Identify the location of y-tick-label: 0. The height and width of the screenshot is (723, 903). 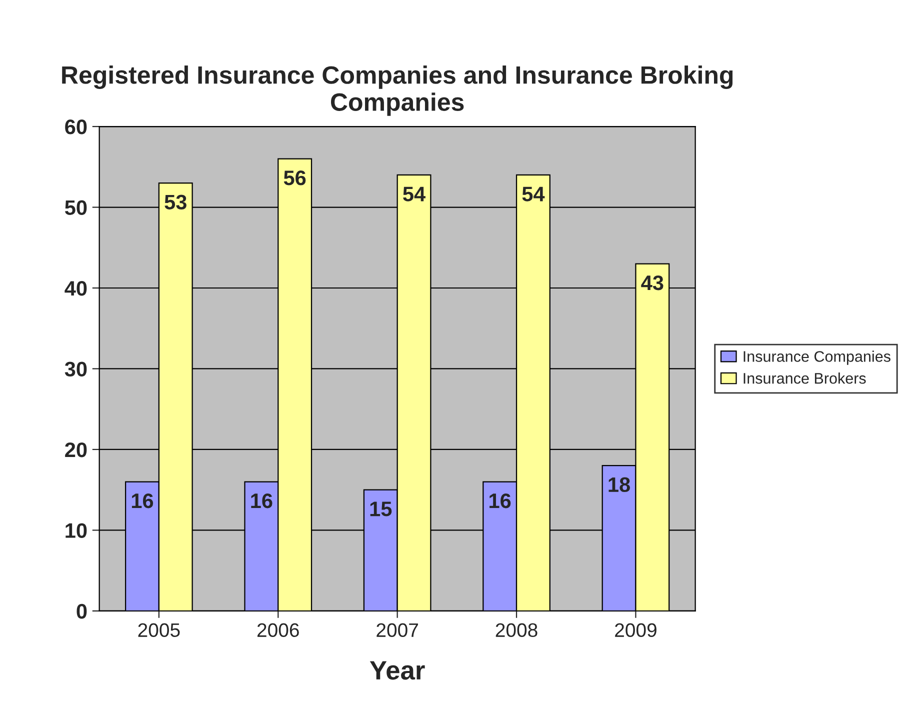
(81, 611).